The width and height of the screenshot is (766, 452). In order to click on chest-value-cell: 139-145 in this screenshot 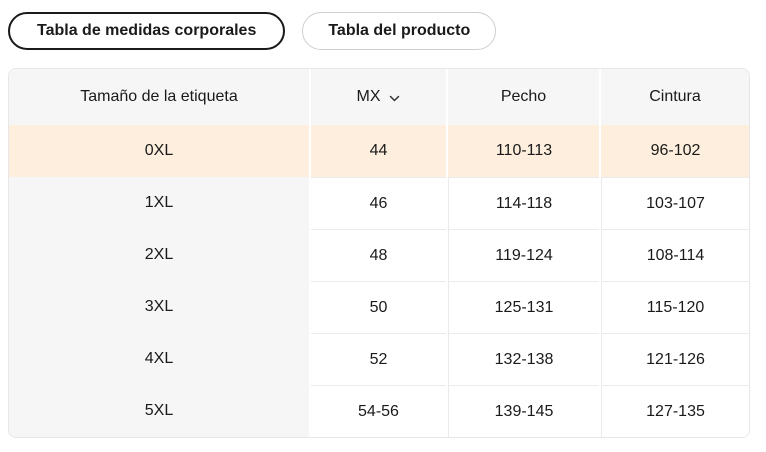, I will do `click(523, 411)`.